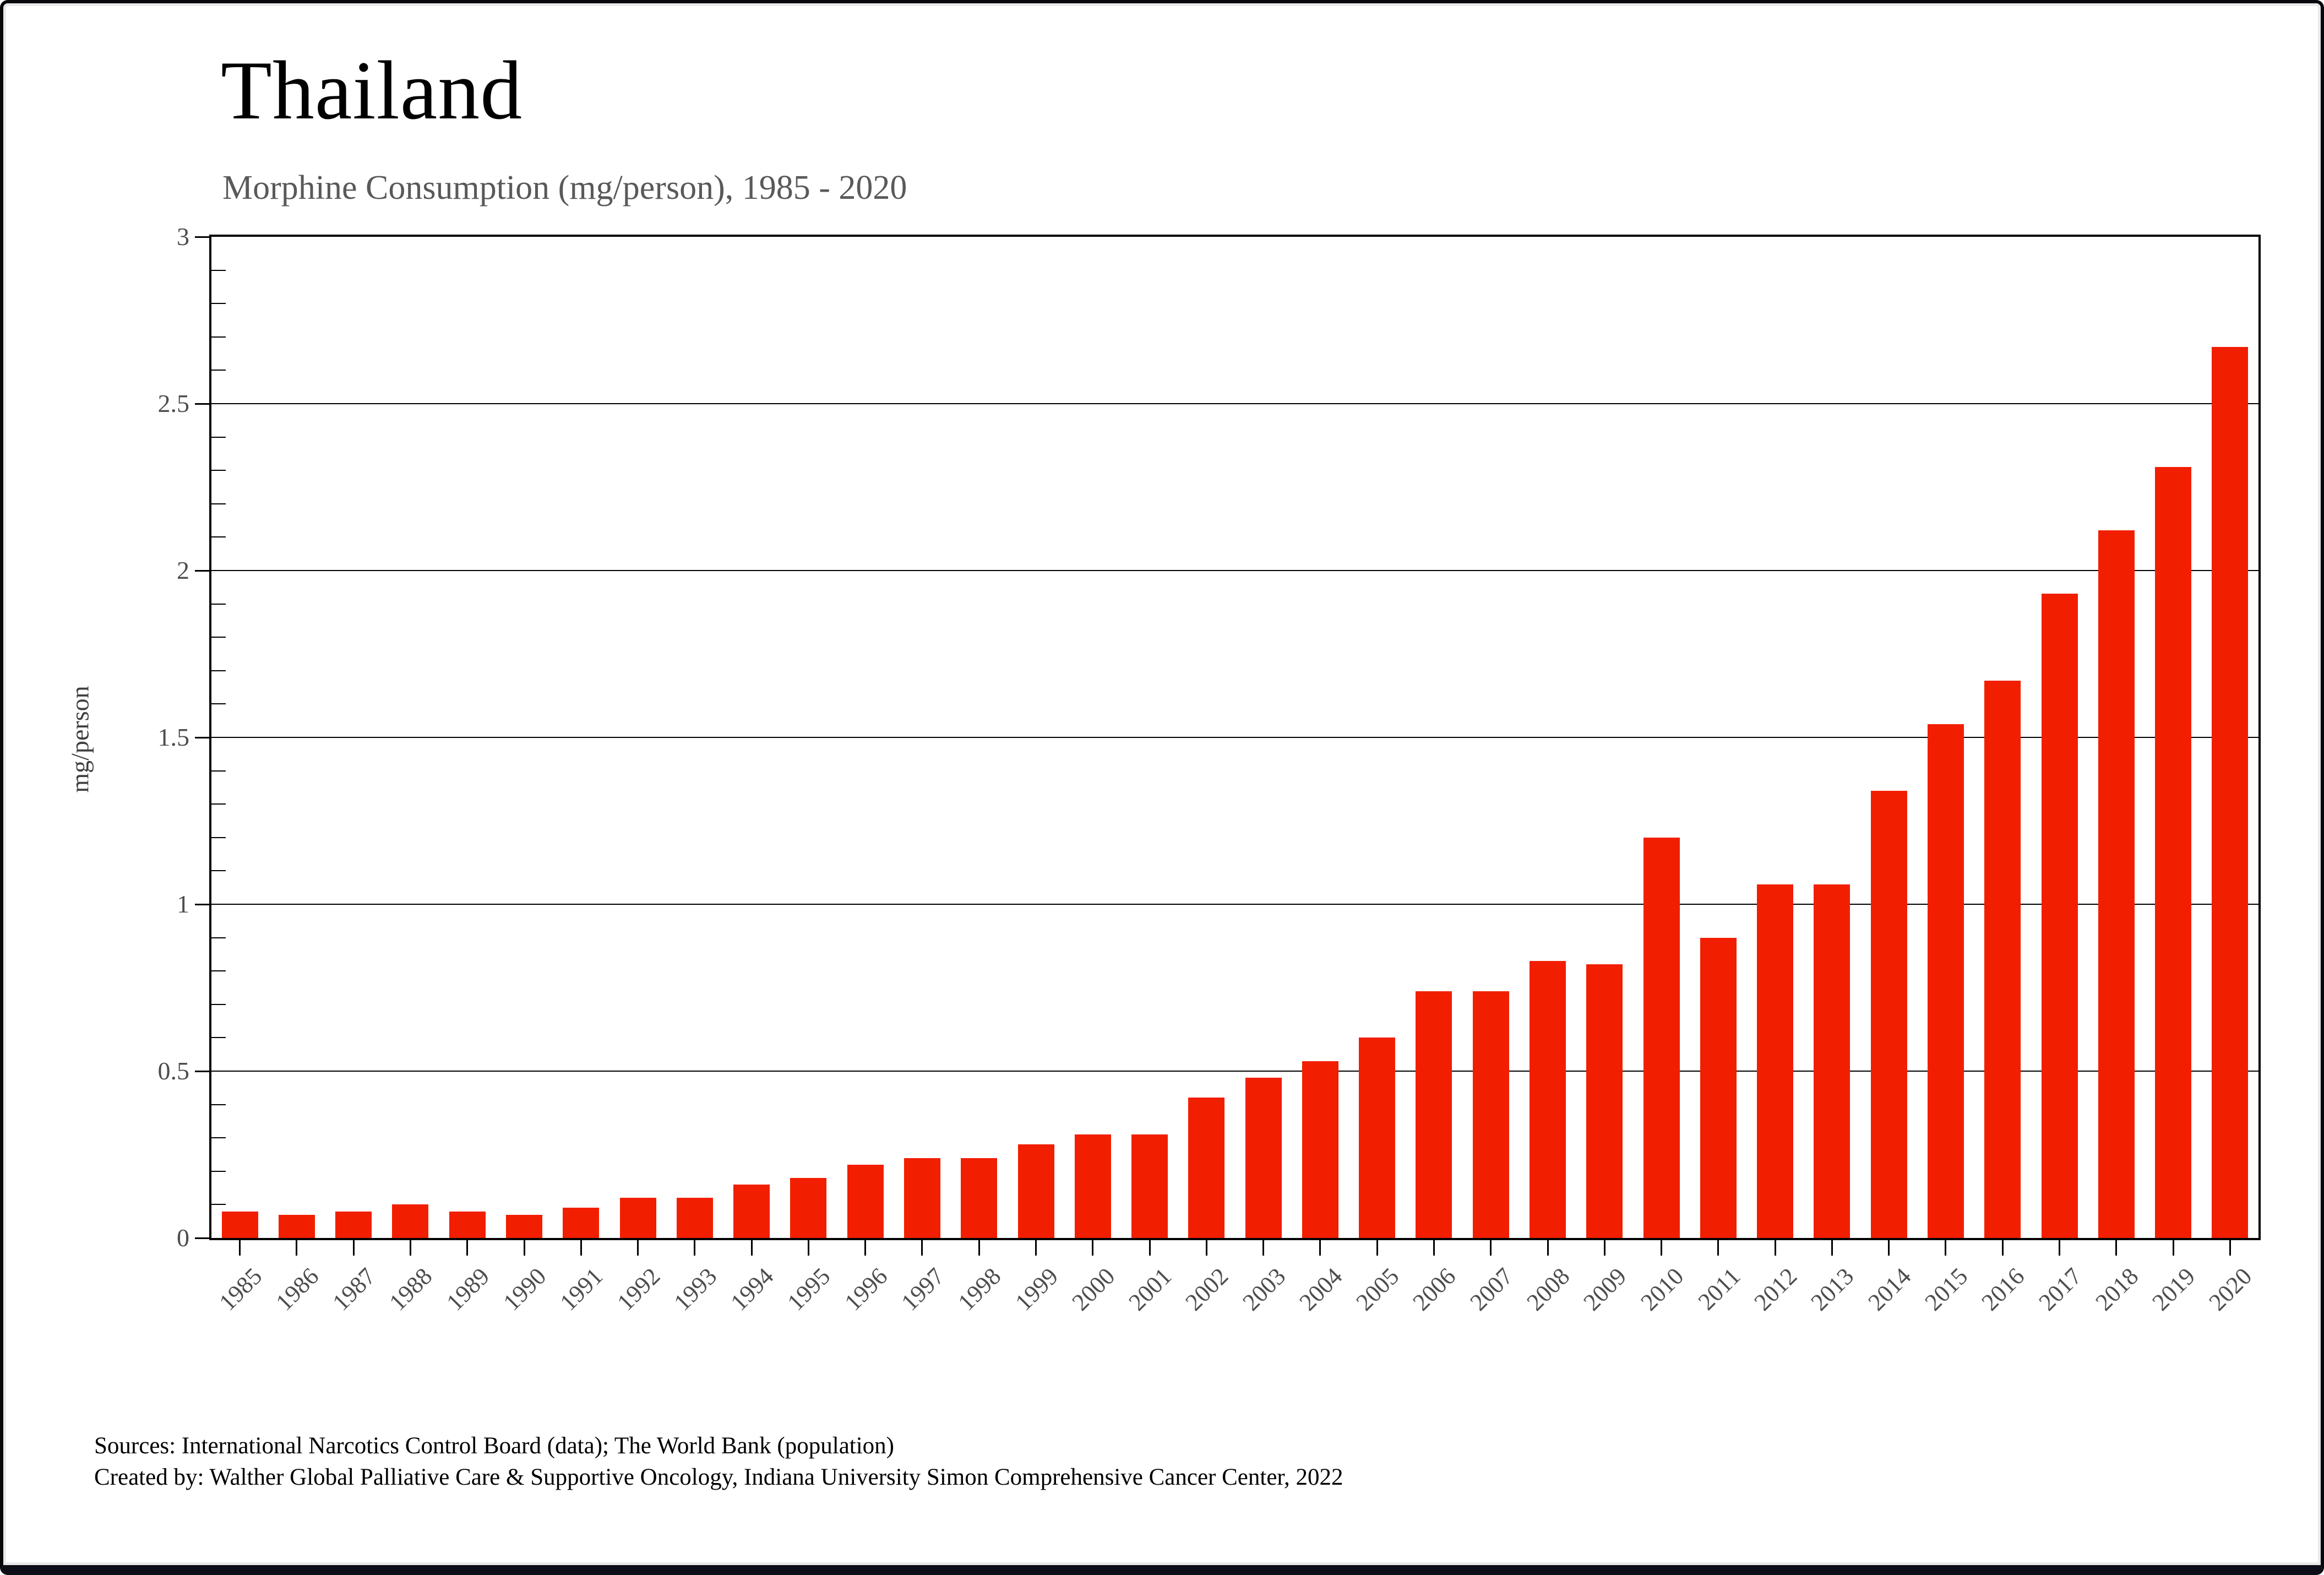 The image size is (2324, 1575). I want to click on x-tick-2007, so click(1491, 1248).